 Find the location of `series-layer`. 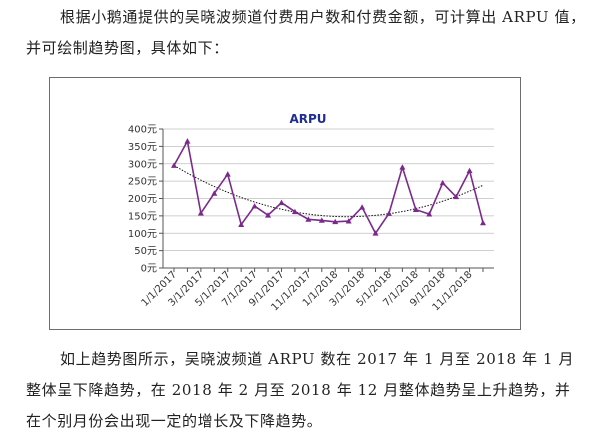

series-layer is located at coordinates (328, 187).